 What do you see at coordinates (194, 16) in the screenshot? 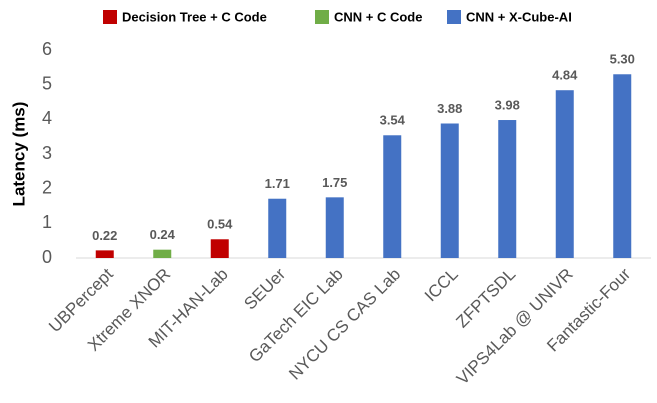
I see `legend-label: Decision Tree + C Code` at bounding box center [194, 16].